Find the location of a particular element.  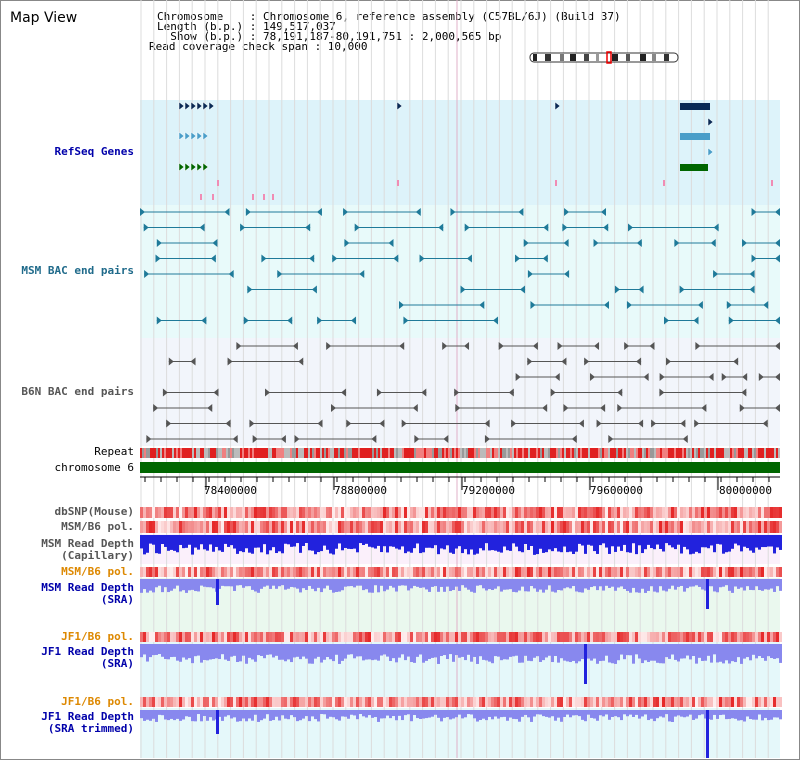

ideogram-band is located at coordinates (628, 57).